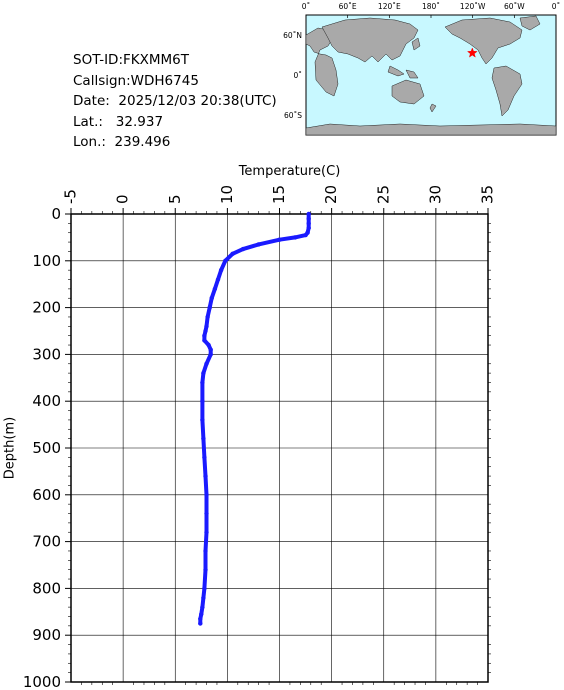  I want to click on map-lon-label: 120˚E, so click(389, 6).